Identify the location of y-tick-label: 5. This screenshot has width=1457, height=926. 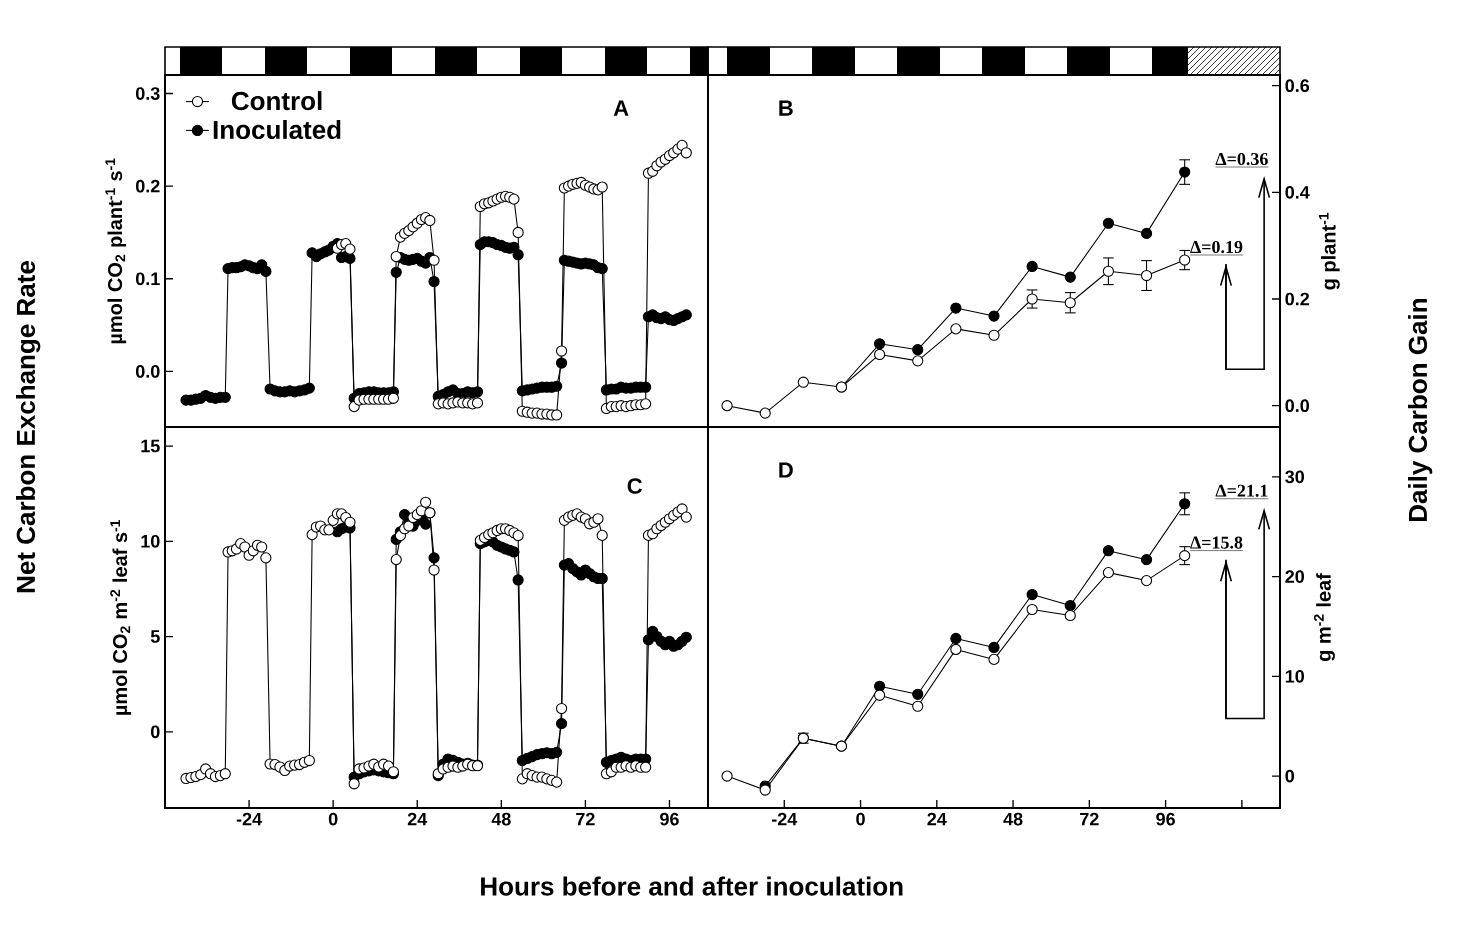
(155, 636).